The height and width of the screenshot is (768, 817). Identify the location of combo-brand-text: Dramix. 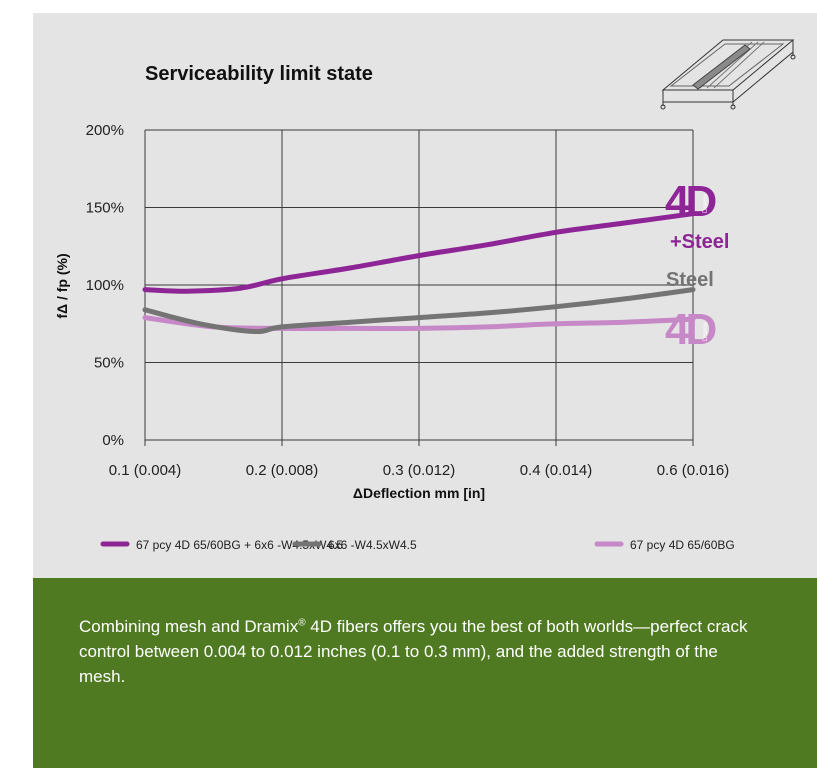
(706, 203).